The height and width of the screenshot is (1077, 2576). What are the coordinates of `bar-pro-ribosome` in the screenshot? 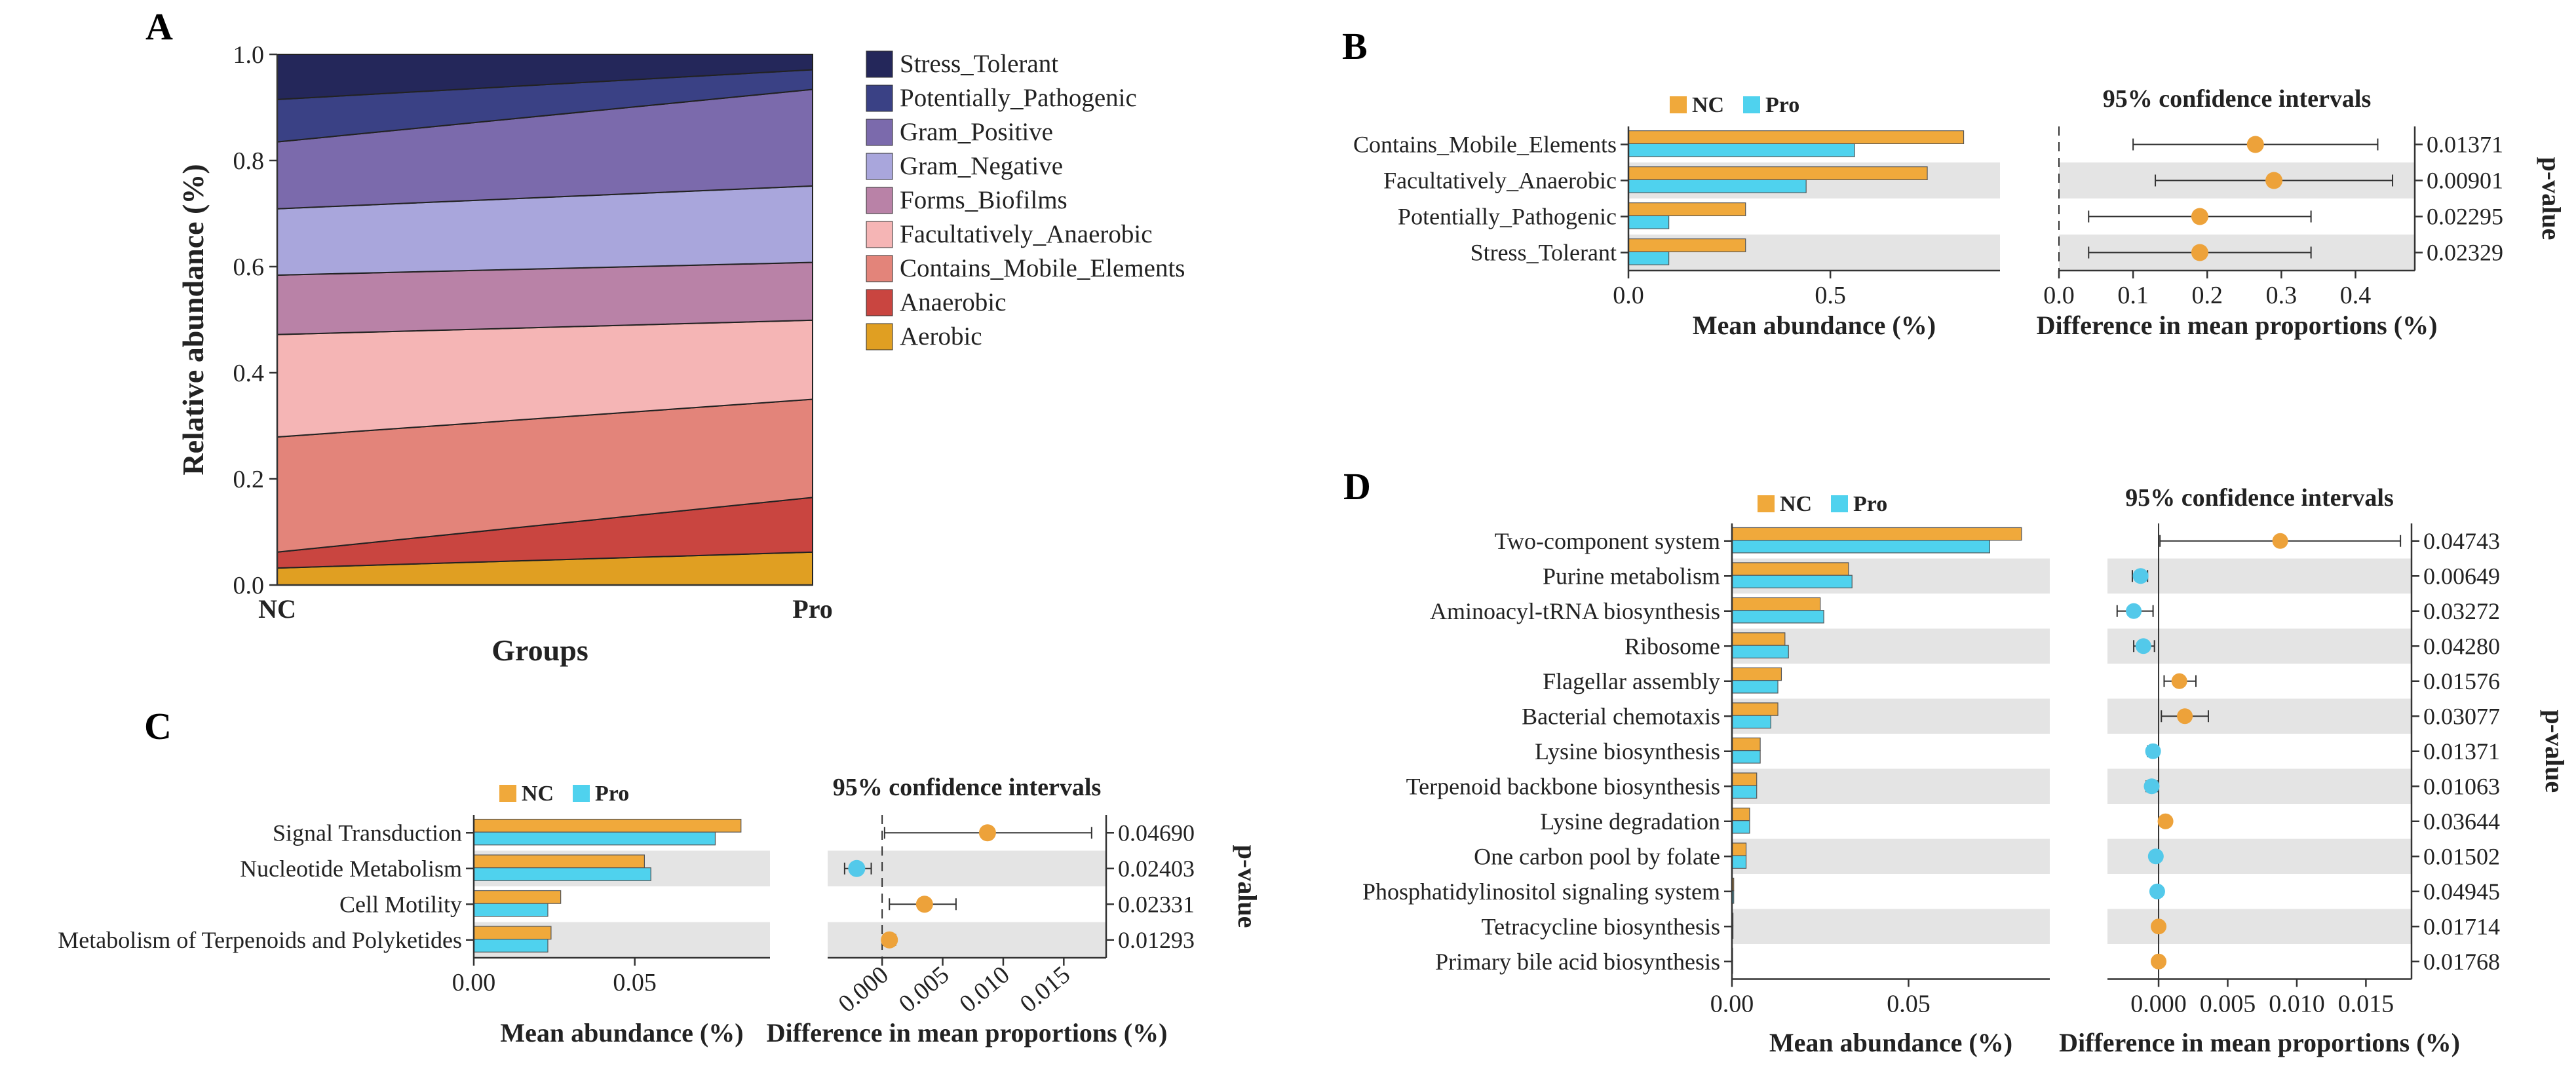 It's located at (1760, 652).